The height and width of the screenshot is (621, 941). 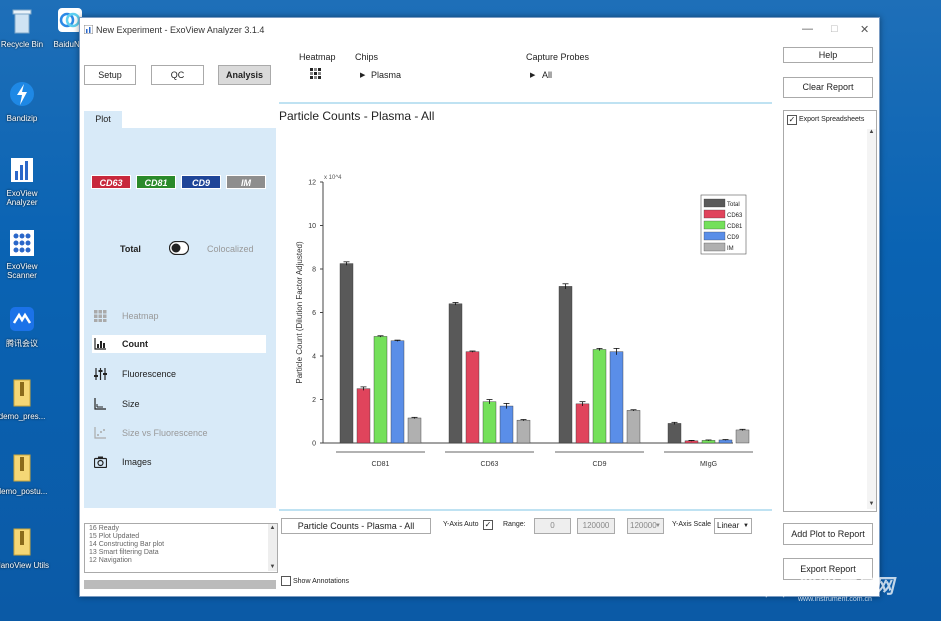 What do you see at coordinates (314, 444) in the screenshot?
I see `y-tick-label: 0` at bounding box center [314, 444].